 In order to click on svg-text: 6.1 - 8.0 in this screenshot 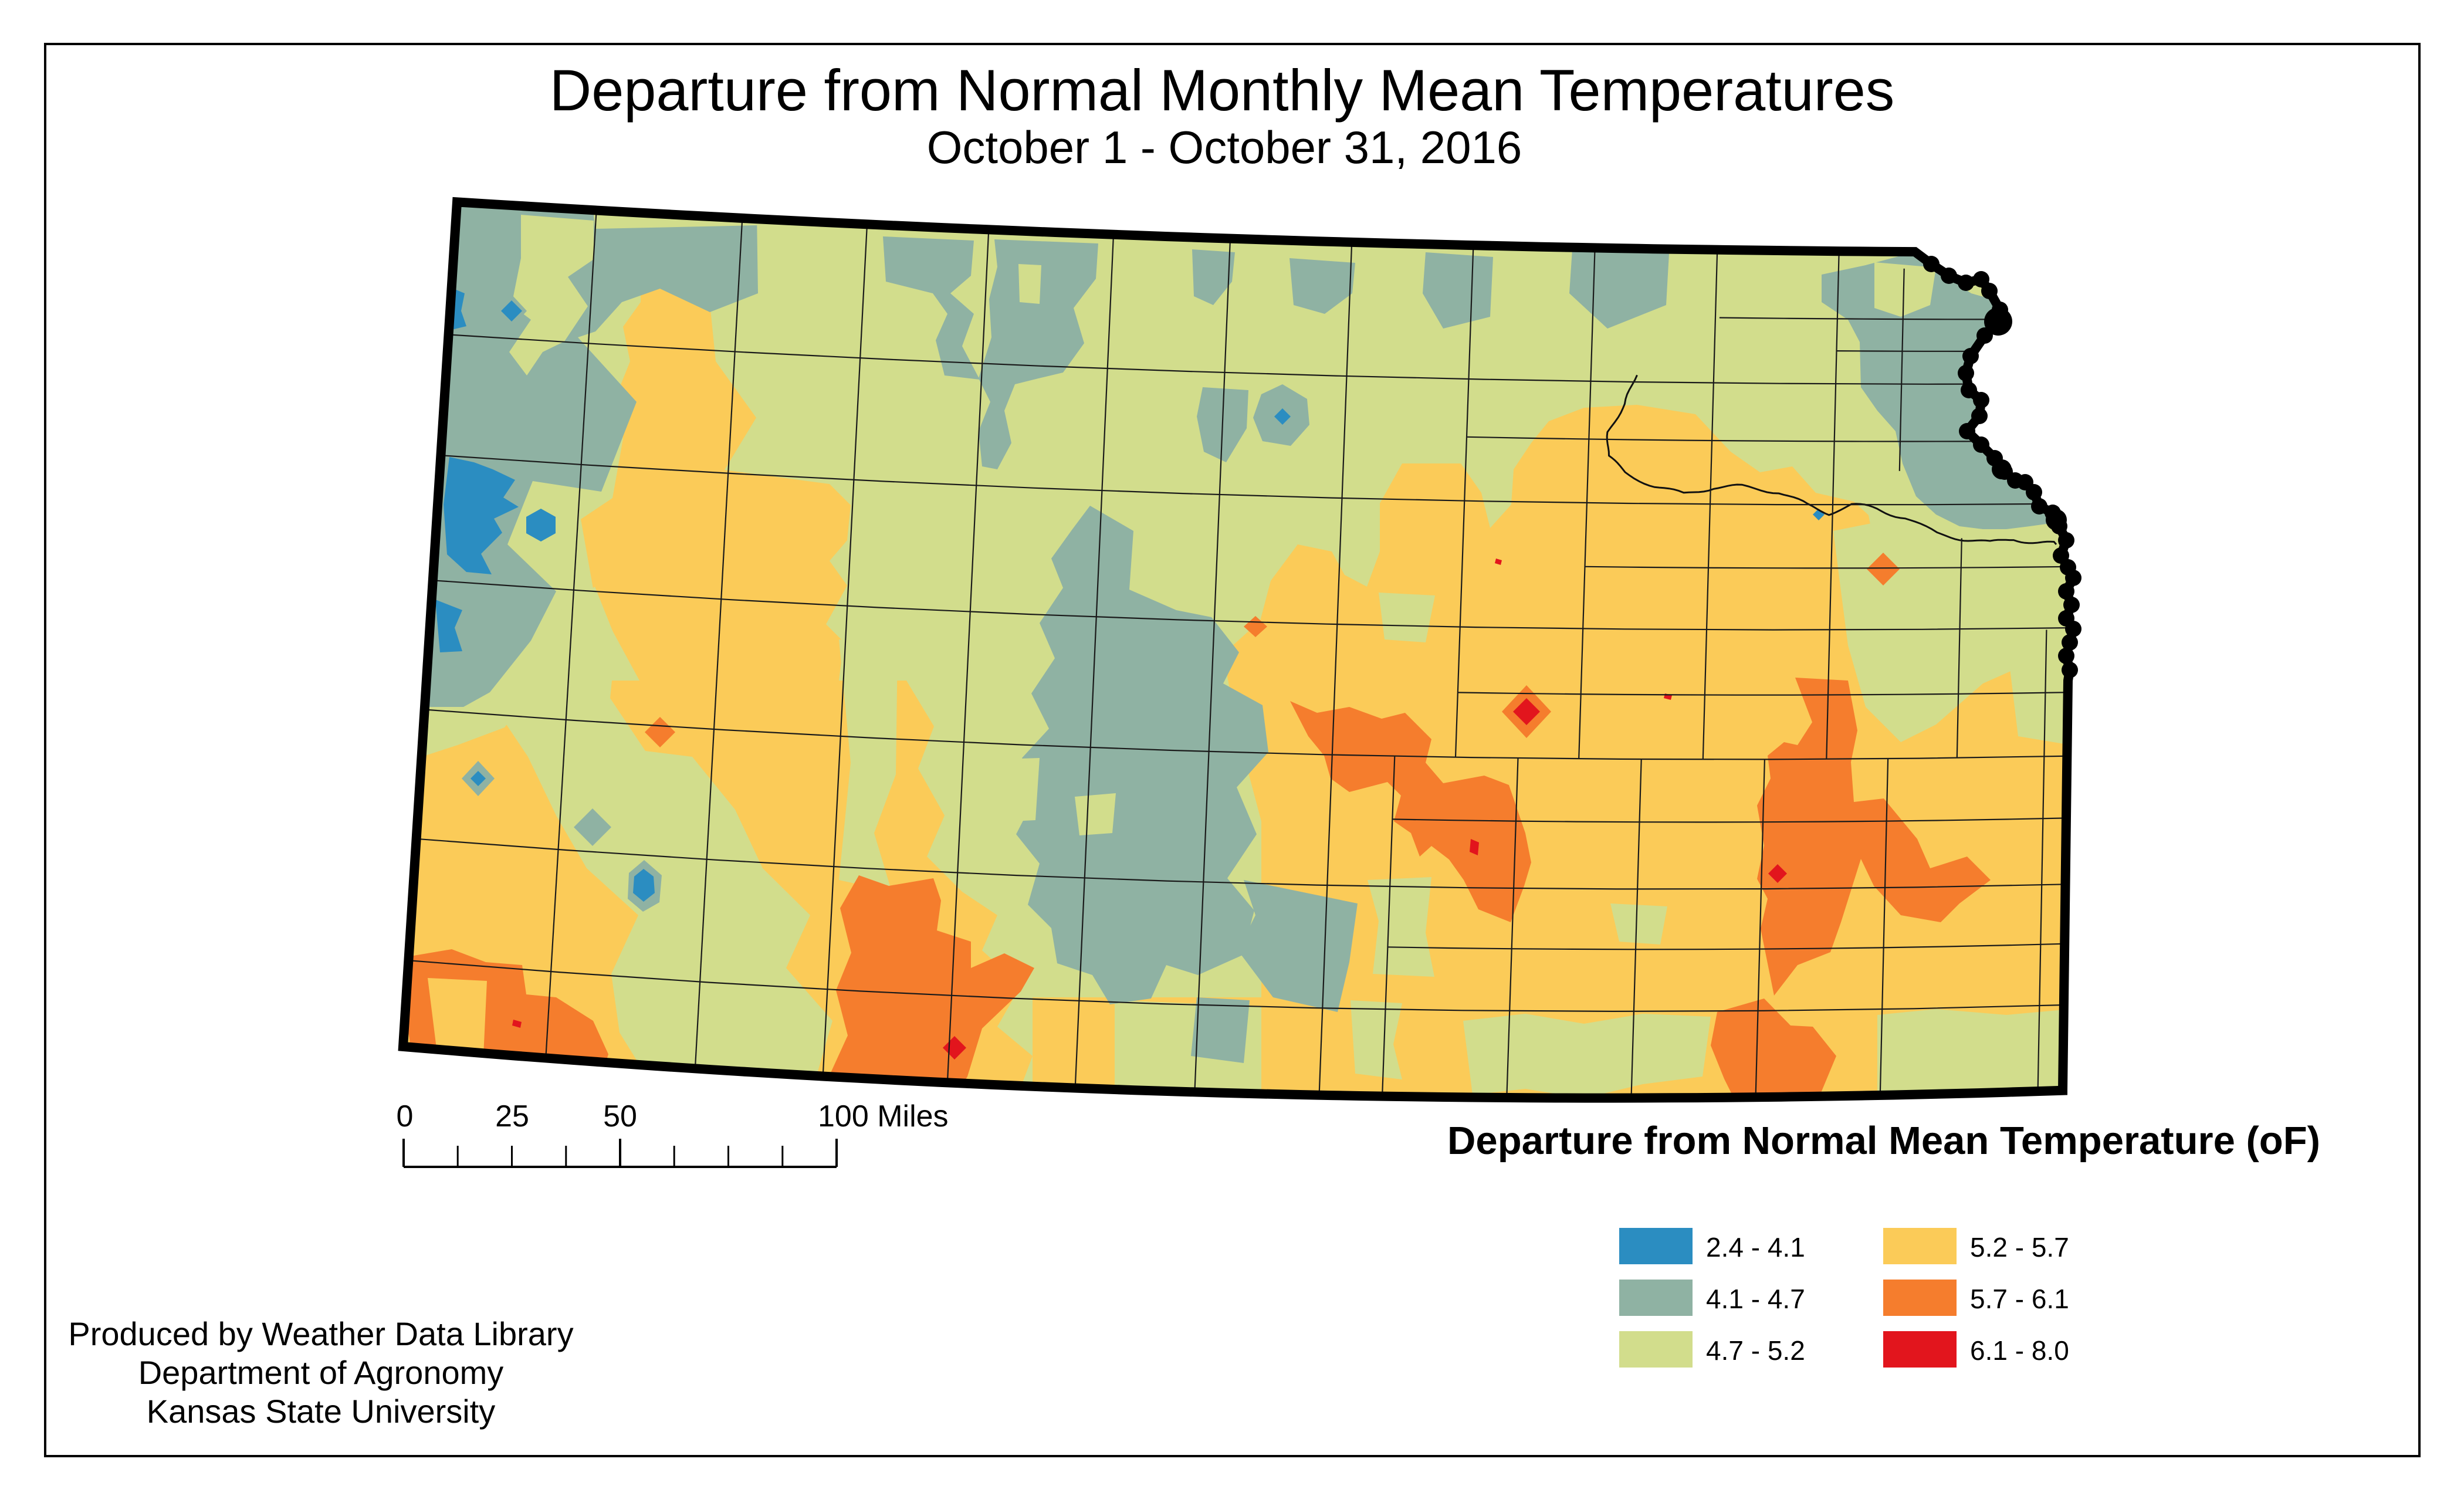, I will do `click(2019, 1350)`.